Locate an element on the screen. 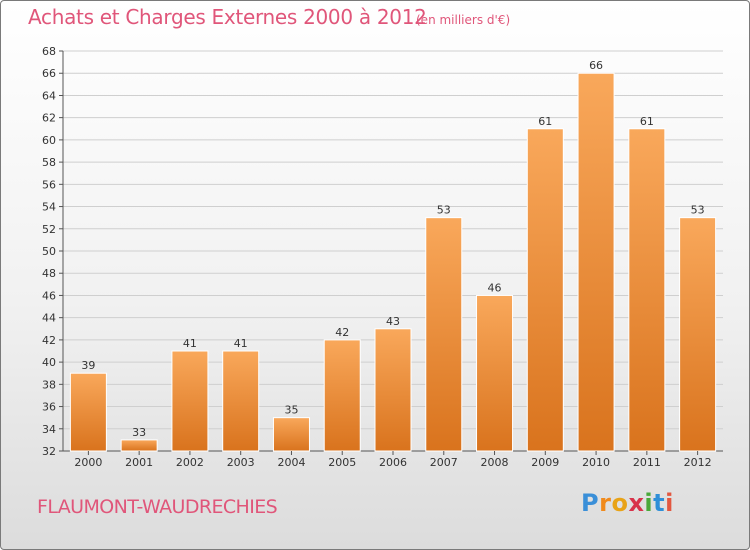 Image resolution: width=750 pixels, height=550 pixels. chart-title: Achats et Charges Externes 2000 à 2012 is located at coordinates (227, 17).